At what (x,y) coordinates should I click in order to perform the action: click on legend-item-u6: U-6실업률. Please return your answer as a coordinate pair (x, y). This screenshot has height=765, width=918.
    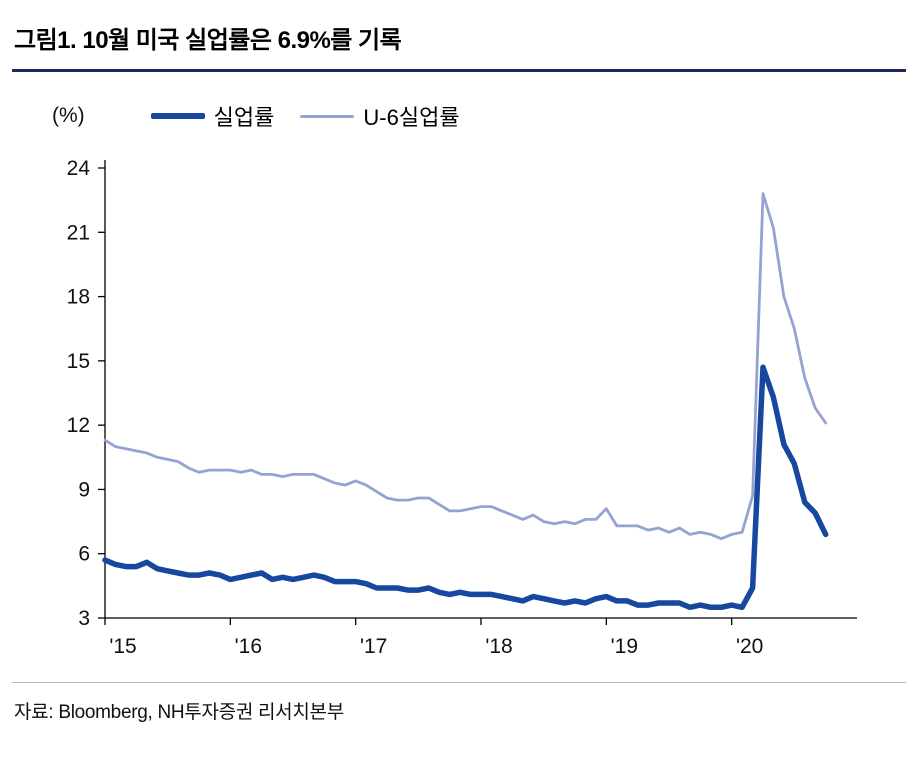
    Looking at the image, I should click on (380, 116).